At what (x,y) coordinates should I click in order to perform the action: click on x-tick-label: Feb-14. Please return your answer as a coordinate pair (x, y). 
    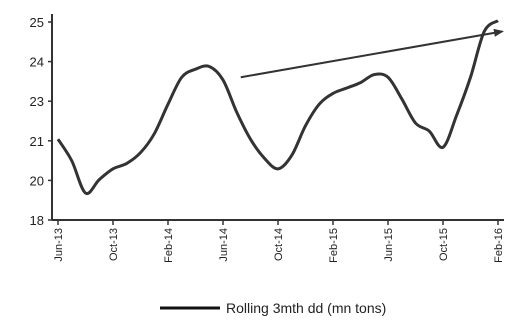
    Looking at the image, I should click on (169, 245).